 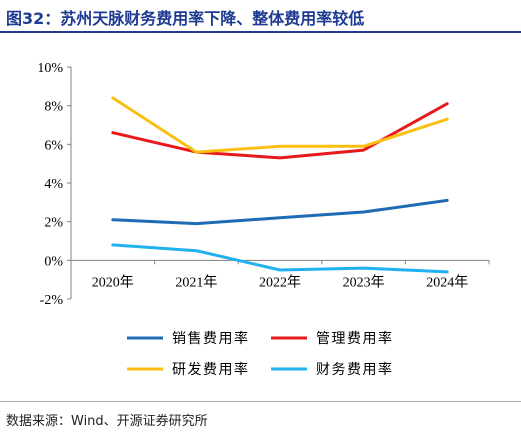 I want to click on data-source: 数据来源：Wind、开源证券研究所, so click(x=107, y=421).